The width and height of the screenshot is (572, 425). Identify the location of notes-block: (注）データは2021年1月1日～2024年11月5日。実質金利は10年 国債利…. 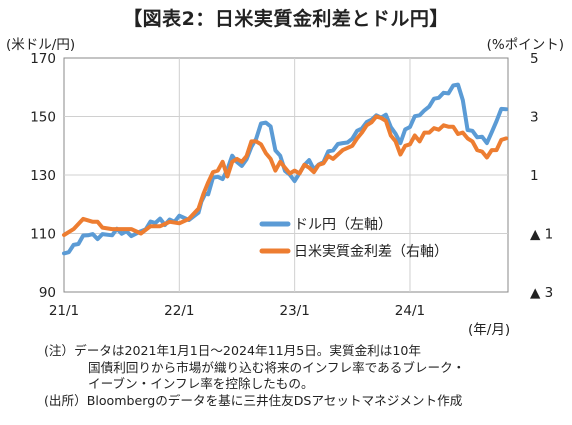
(294, 376).